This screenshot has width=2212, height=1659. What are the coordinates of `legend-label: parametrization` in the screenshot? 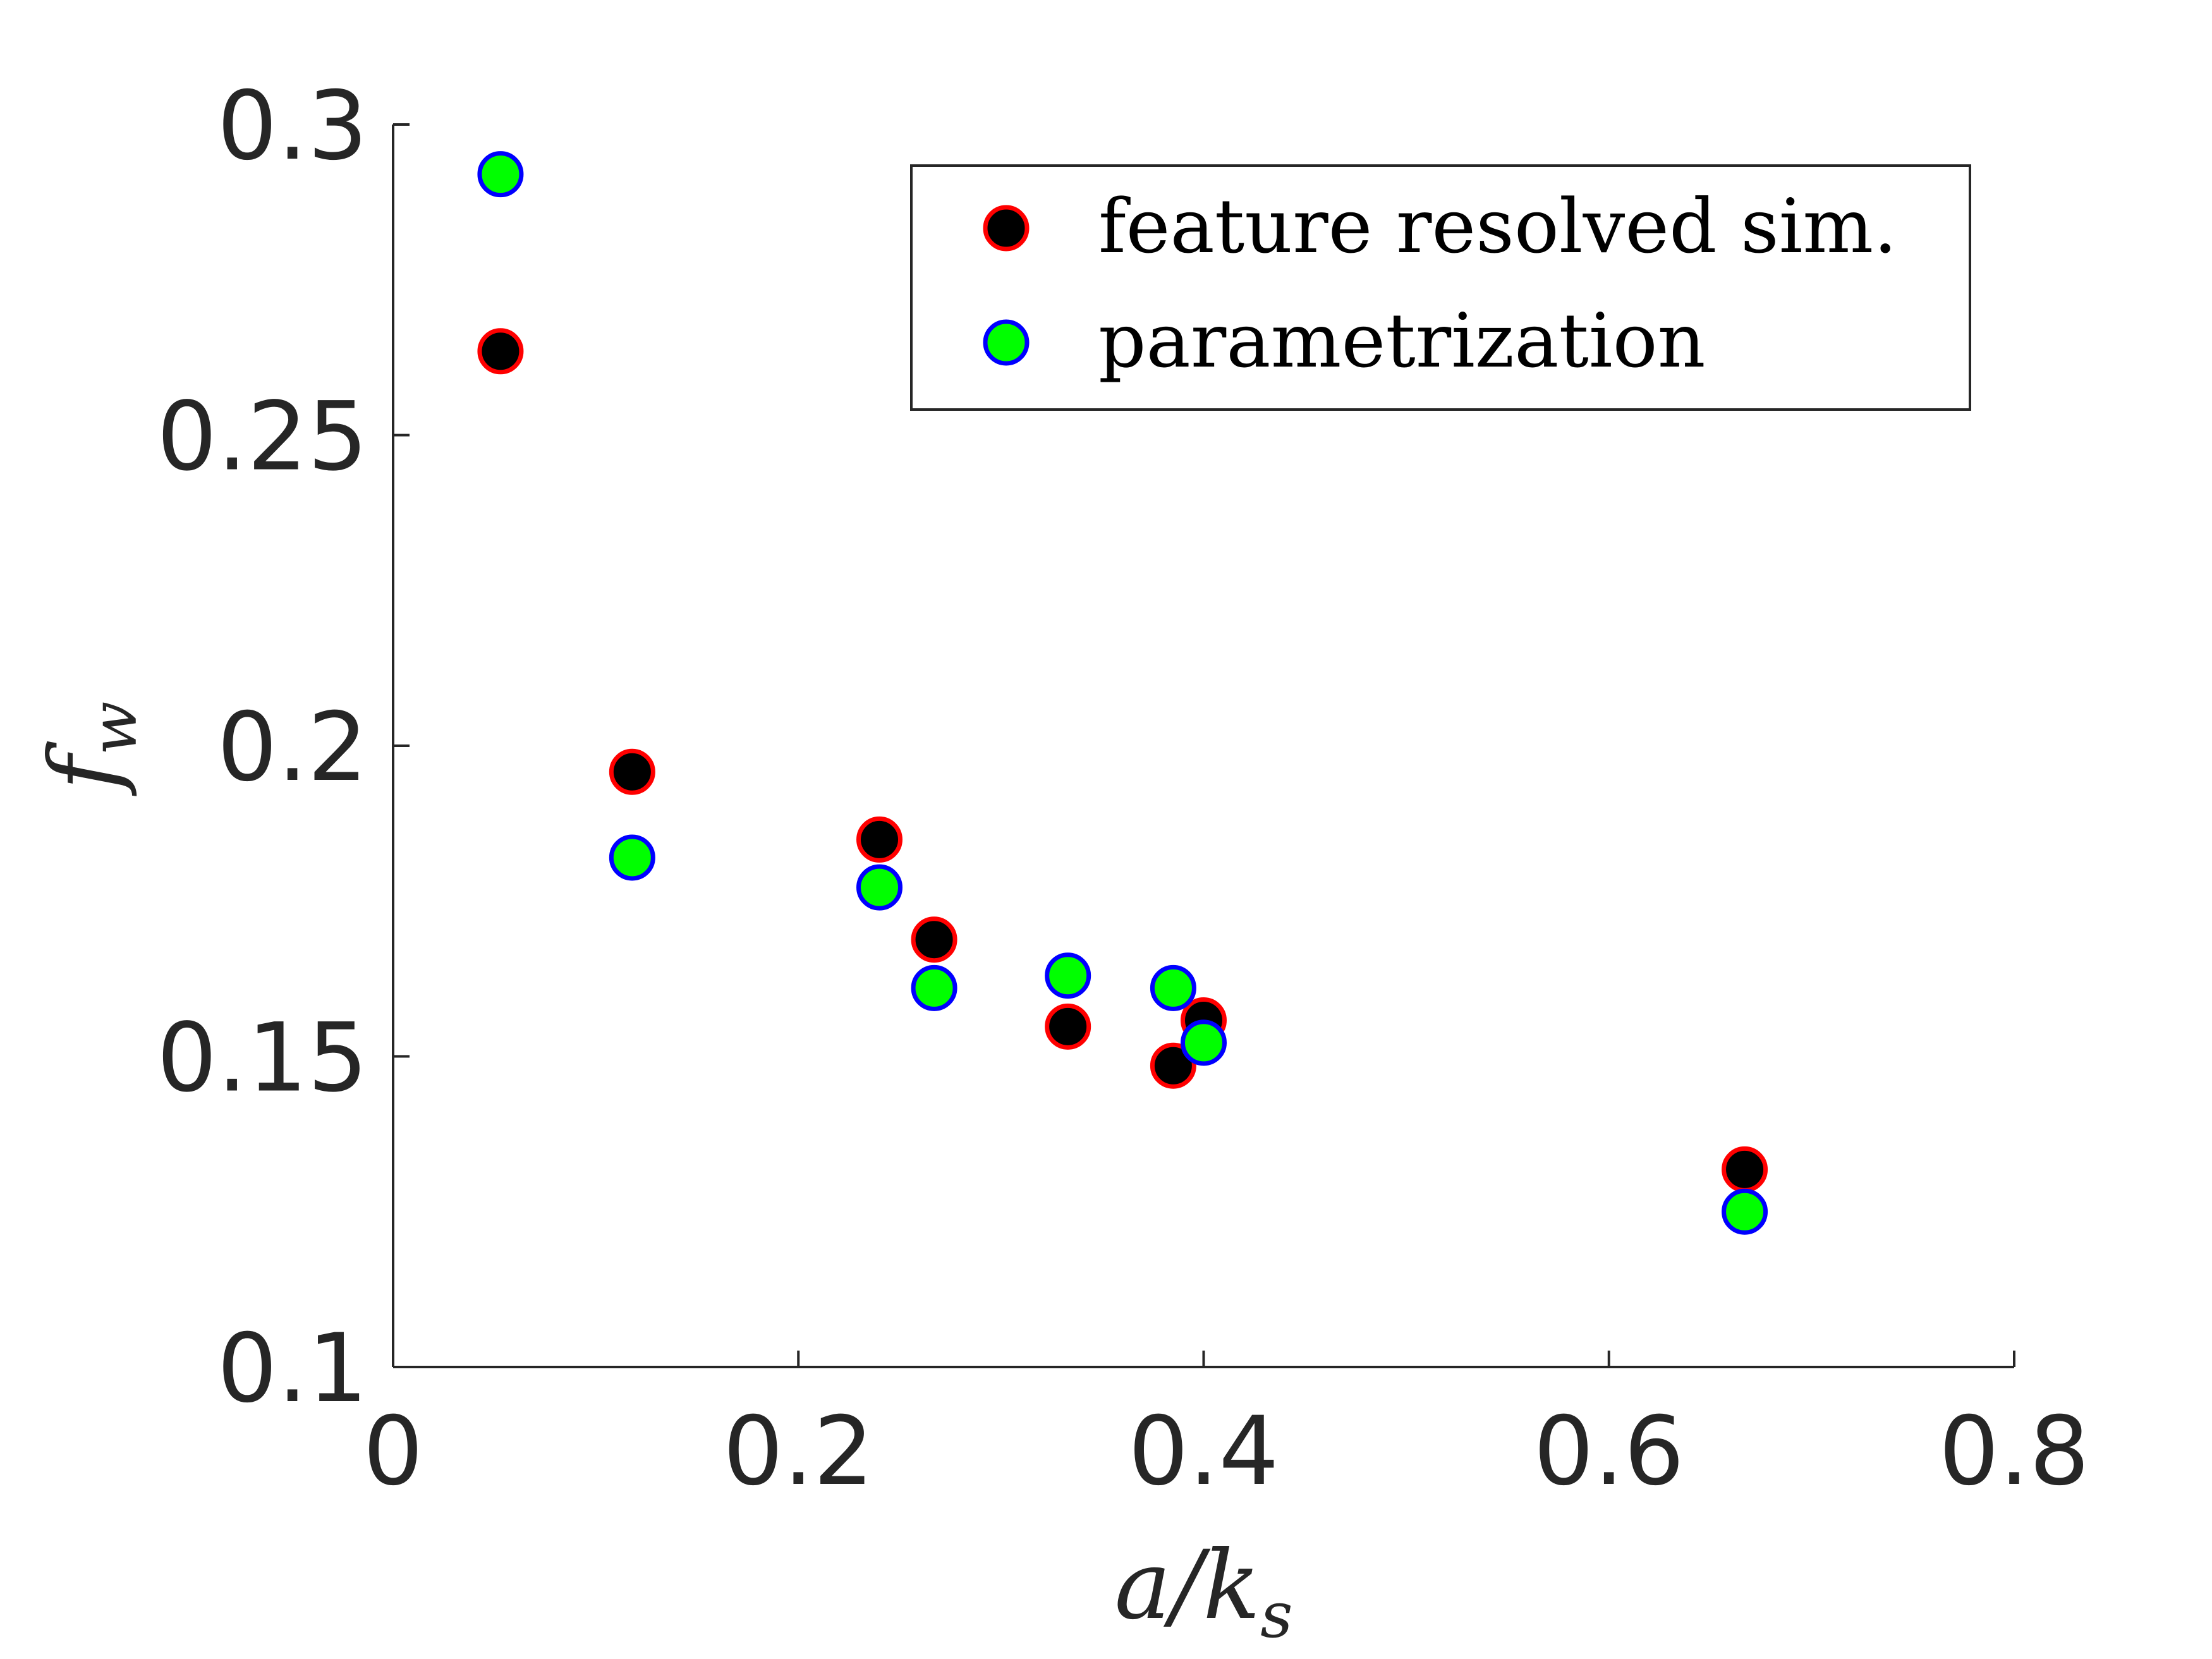 It's located at (1402, 340).